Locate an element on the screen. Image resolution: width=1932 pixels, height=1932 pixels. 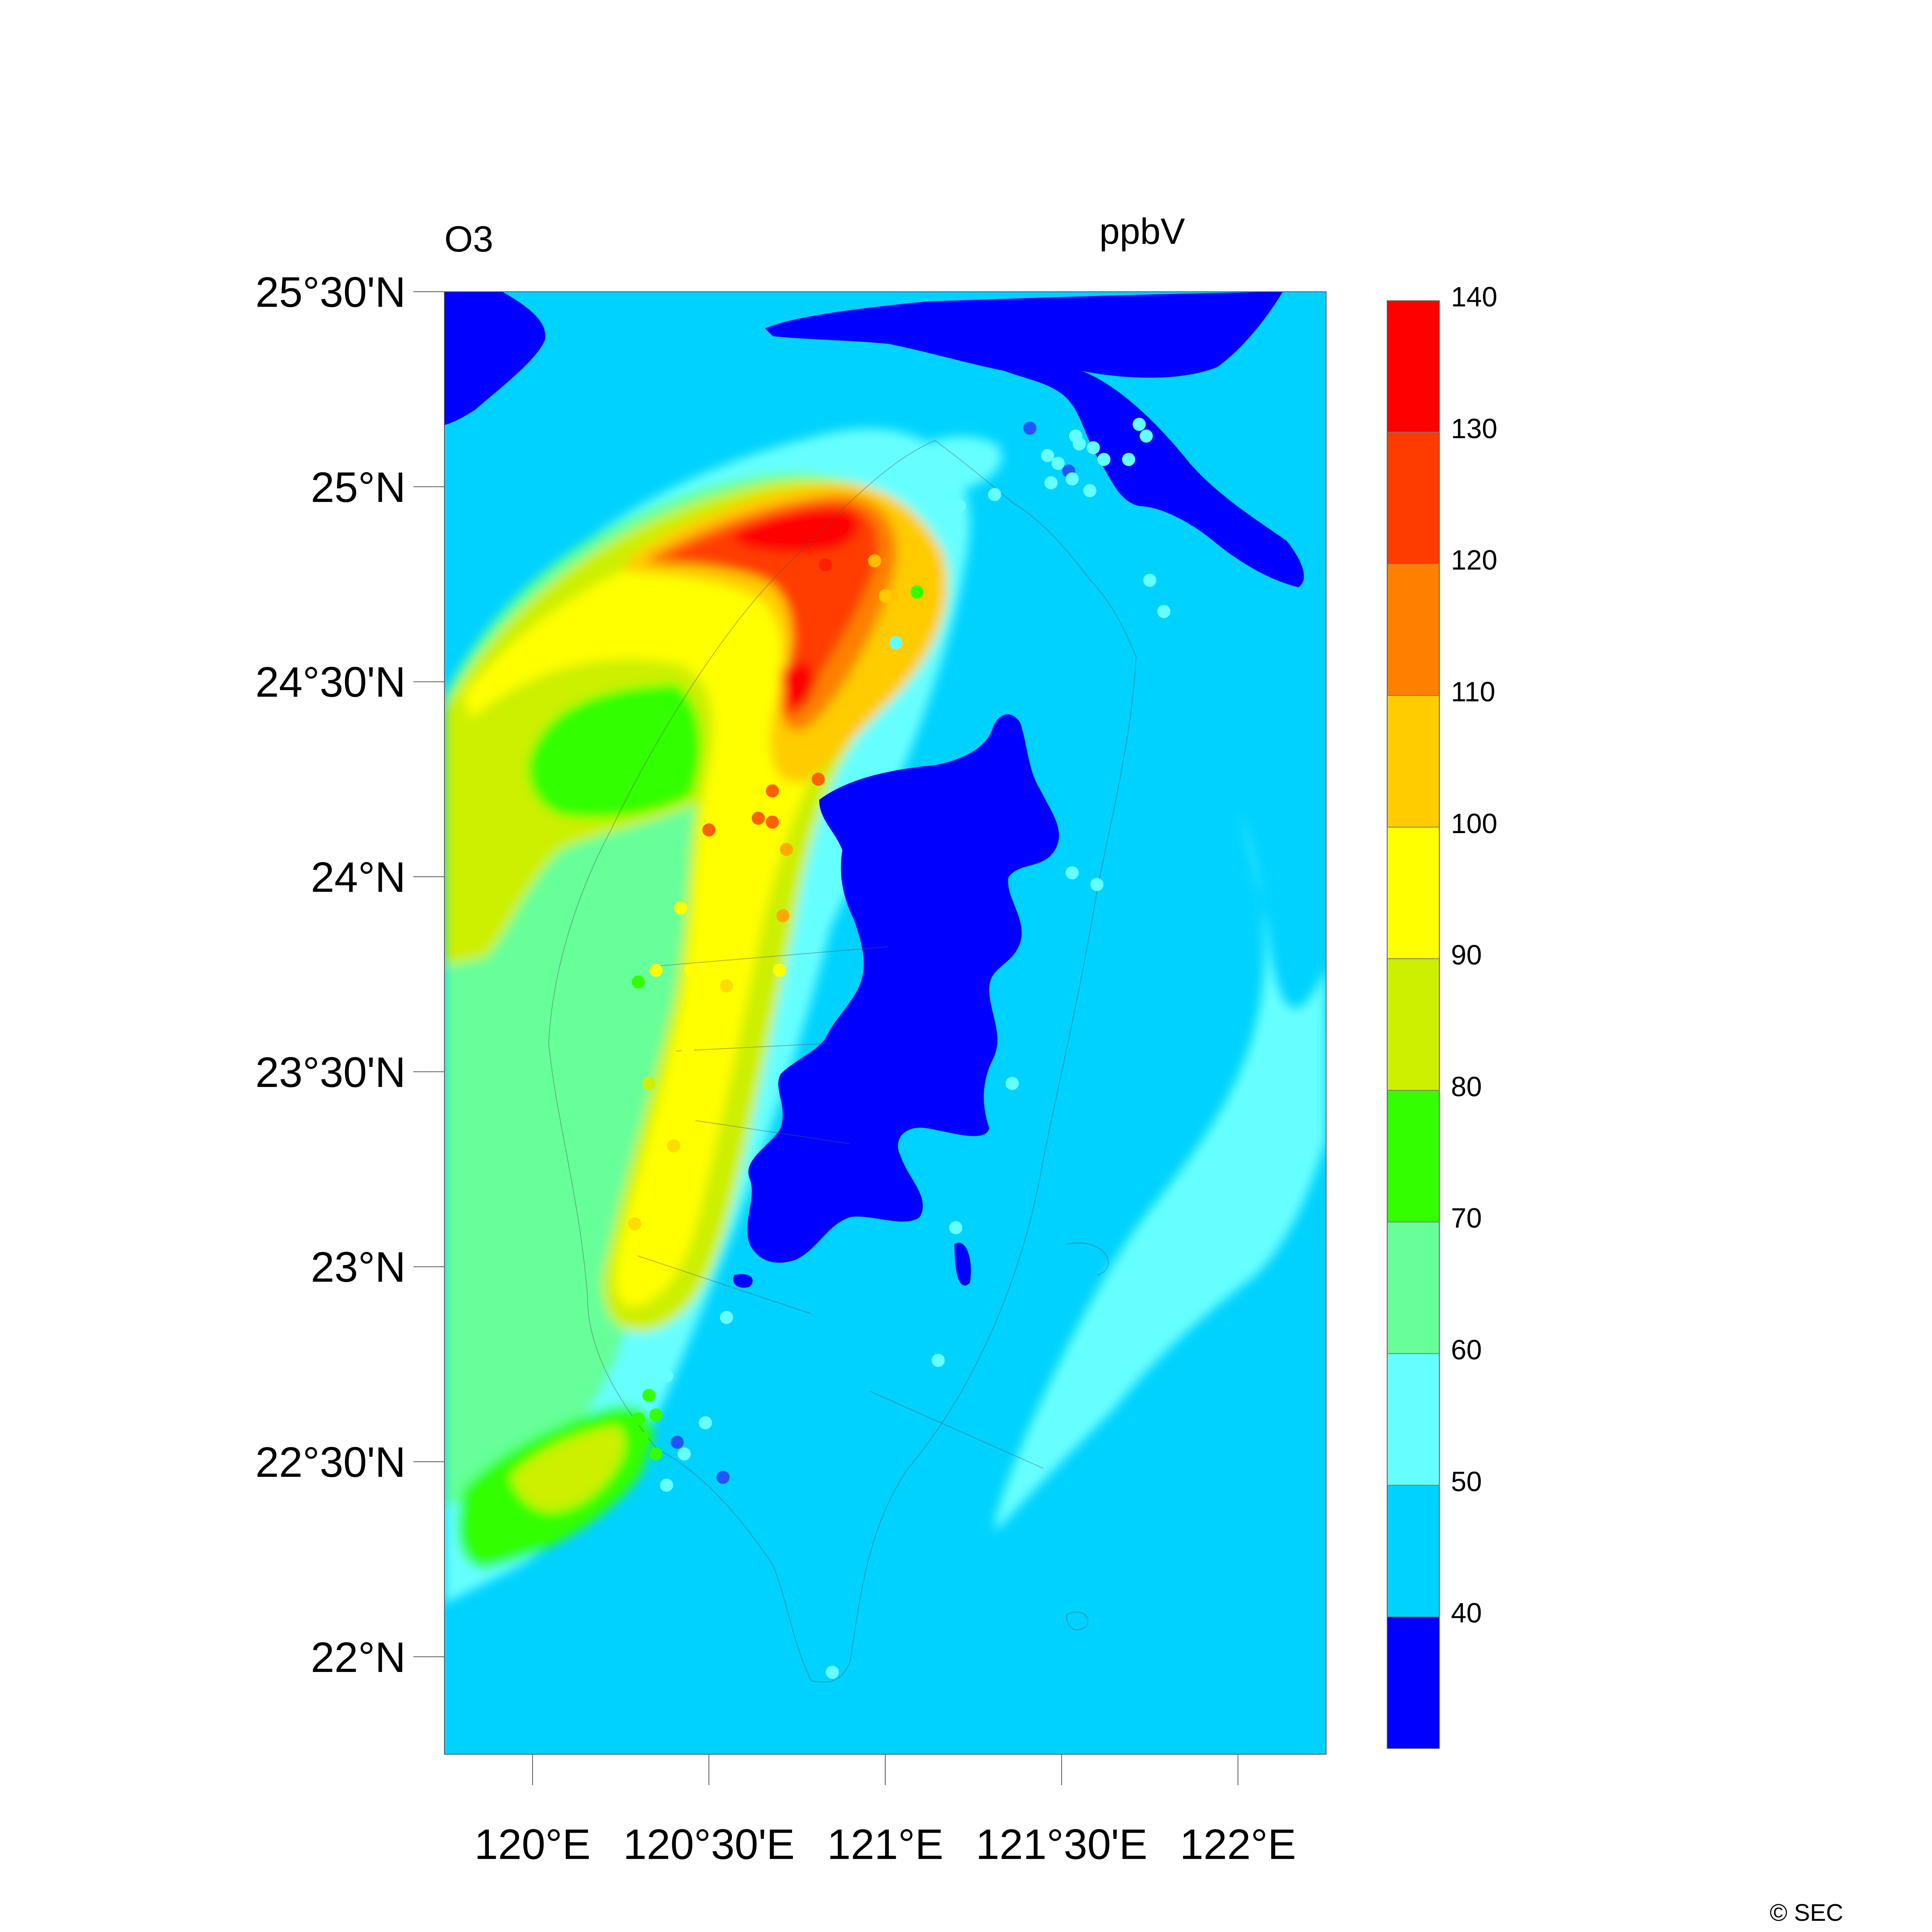
colorbar-label: 140 is located at coordinates (1475, 298).